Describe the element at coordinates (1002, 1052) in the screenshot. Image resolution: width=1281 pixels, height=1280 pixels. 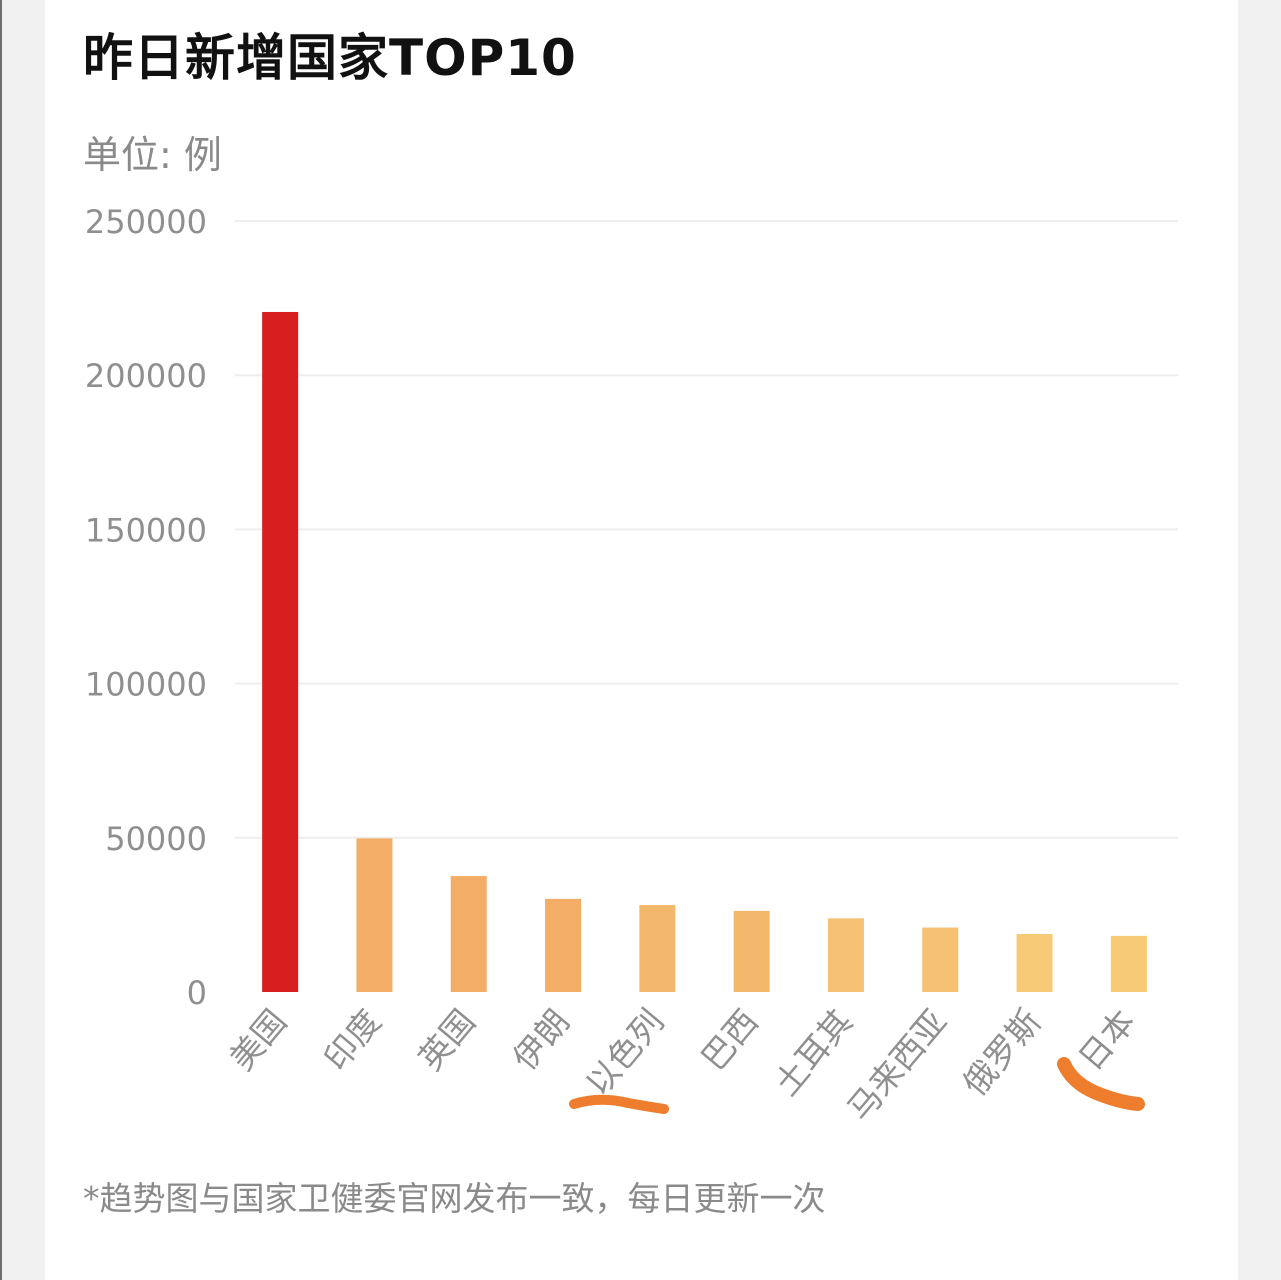
I see `x-category-label: 俄罗斯` at that location.